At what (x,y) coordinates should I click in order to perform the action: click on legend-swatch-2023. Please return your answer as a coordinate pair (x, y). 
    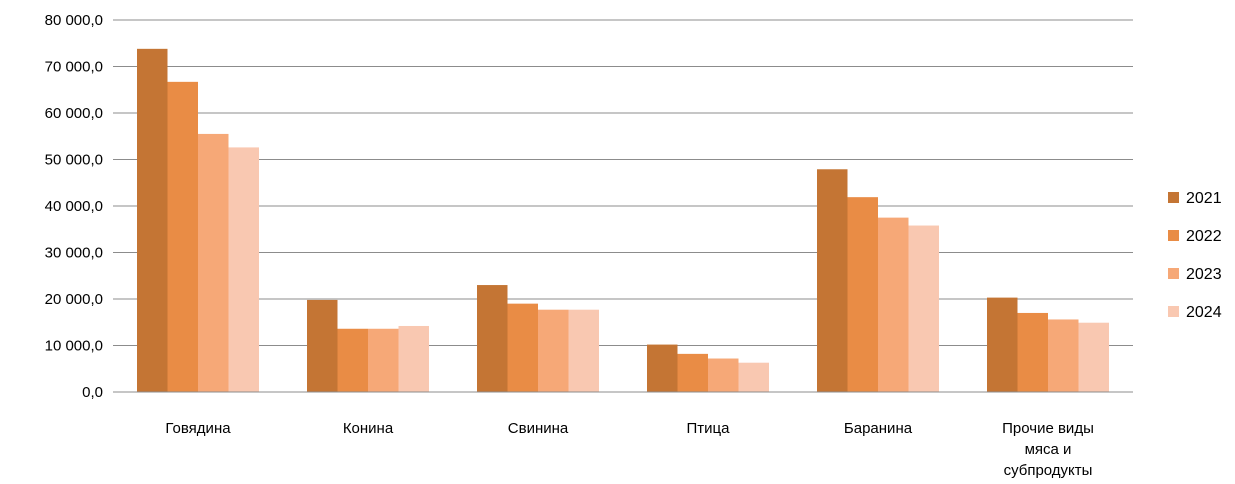
    Looking at the image, I should click on (1173, 273).